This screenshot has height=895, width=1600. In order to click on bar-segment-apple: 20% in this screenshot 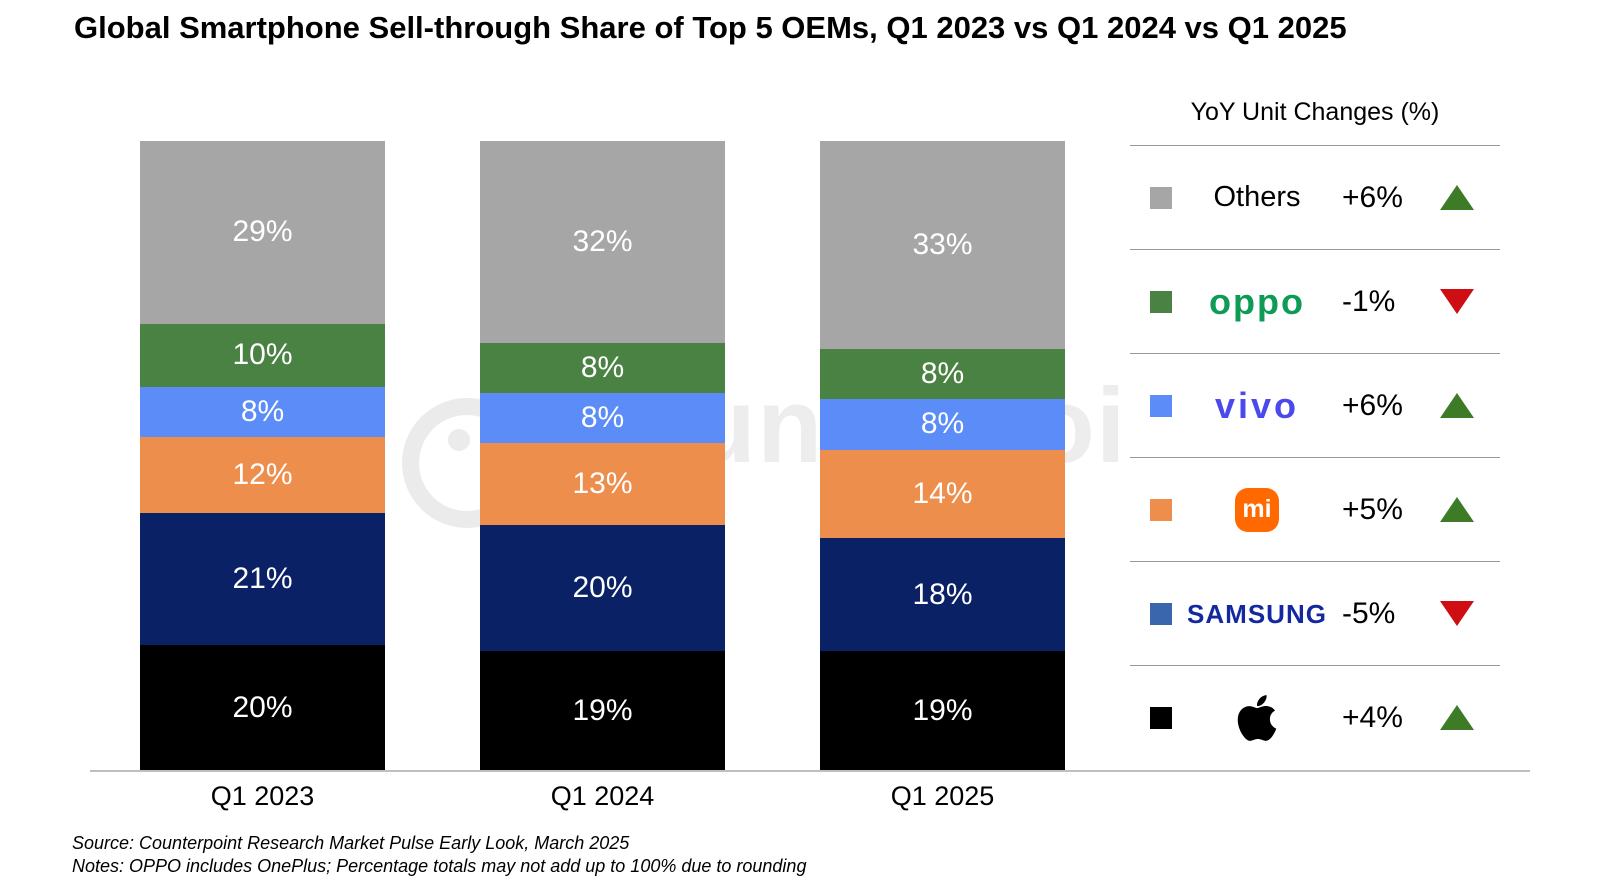, I will do `click(262, 707)`.